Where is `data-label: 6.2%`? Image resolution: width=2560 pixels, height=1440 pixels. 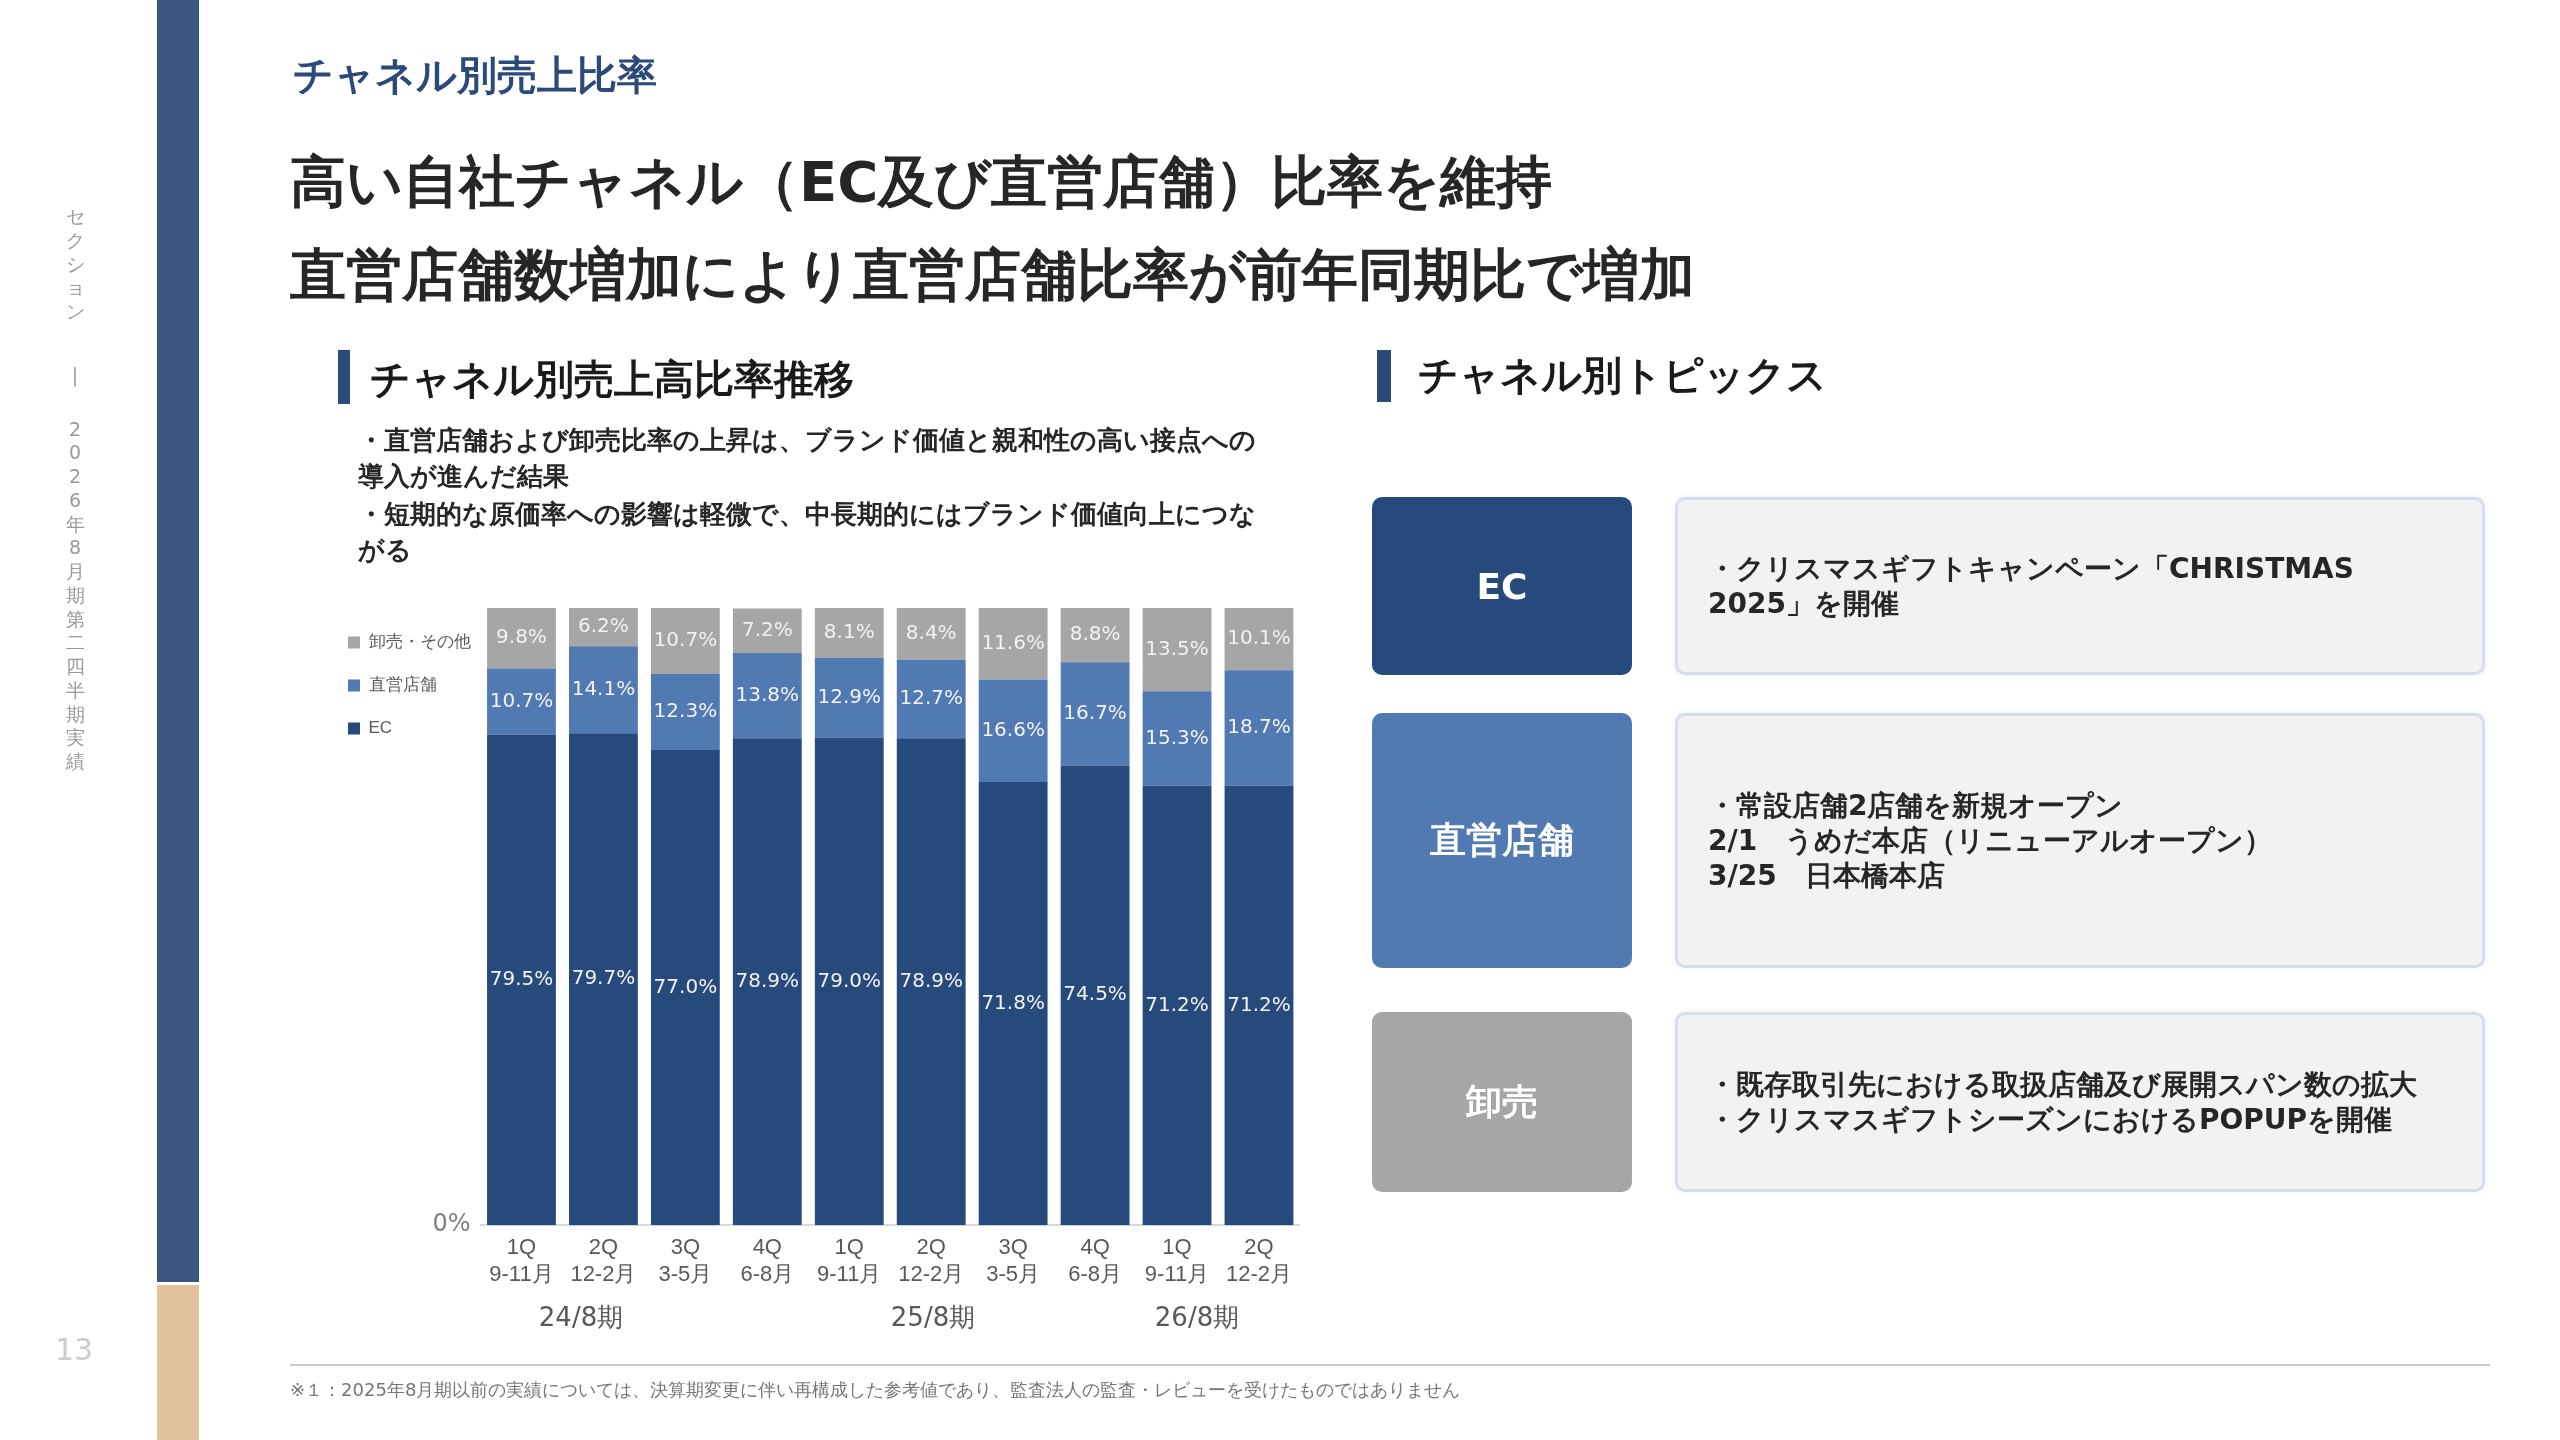
data-label: 6.2% is located at coordinates (603, 625).